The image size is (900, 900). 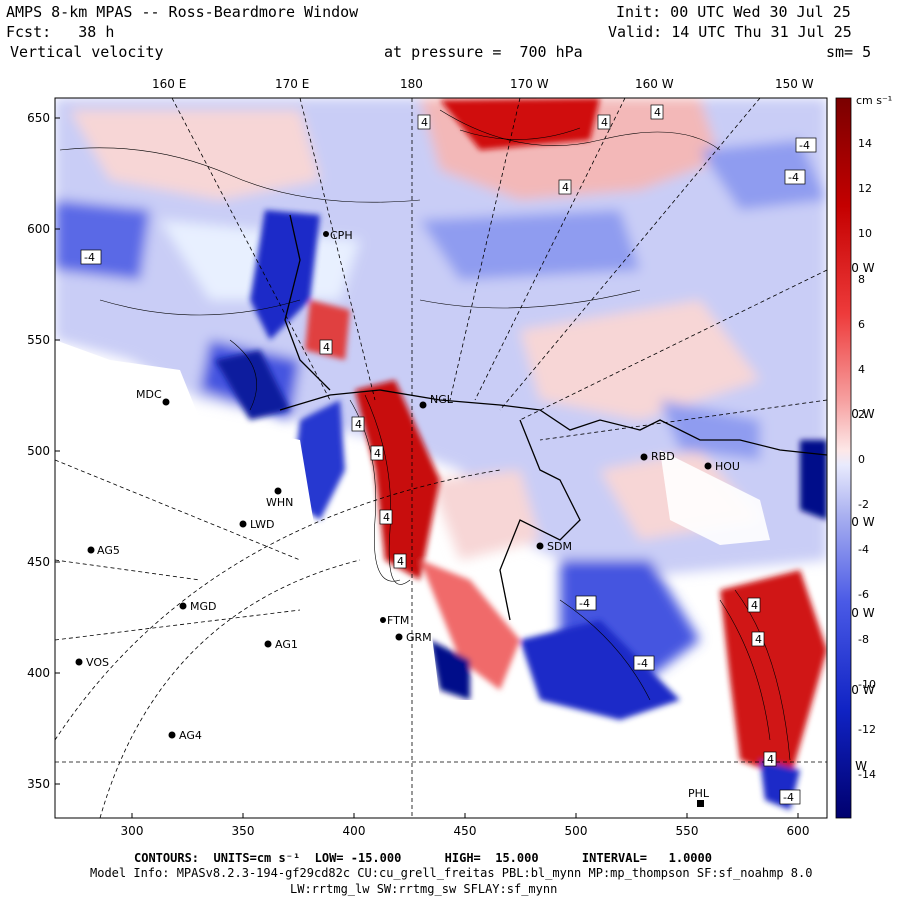 What do you see at coordinates (419, 637) in the screenshot?
I see `svg-text: GRM` at bounding box center [419, 637].